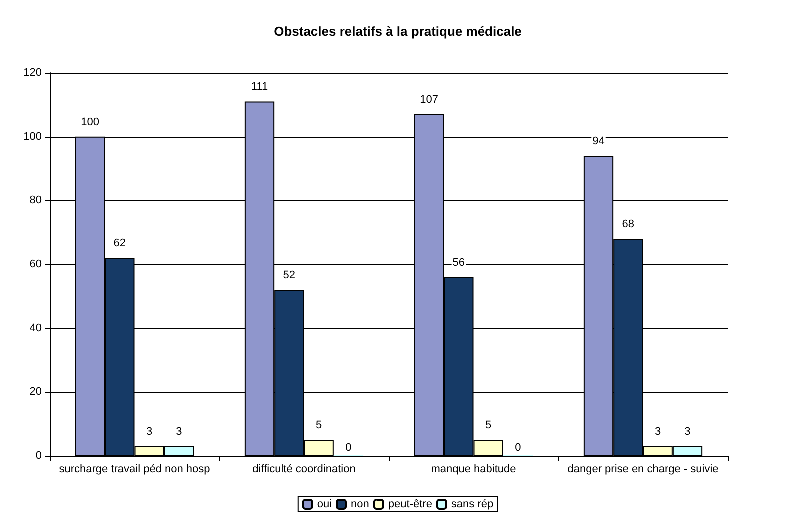 The width and height of the screenshot is (796, 524). I want to click on x-tick-label: danger prise en charge - suivie, so click(643, 470).